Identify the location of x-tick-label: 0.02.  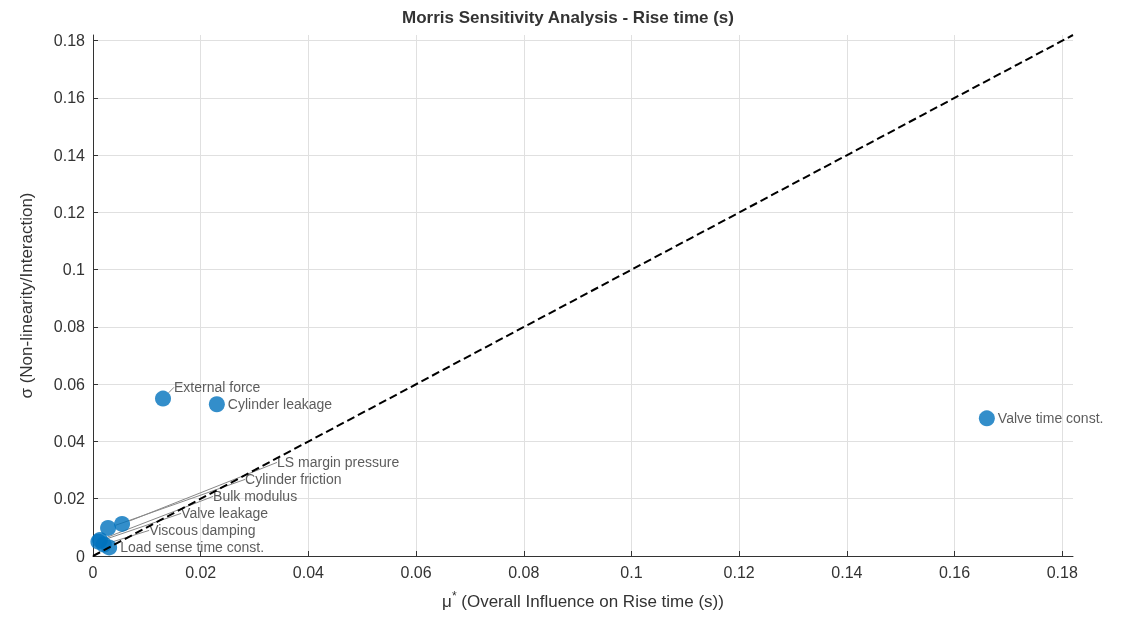
(201, 572).